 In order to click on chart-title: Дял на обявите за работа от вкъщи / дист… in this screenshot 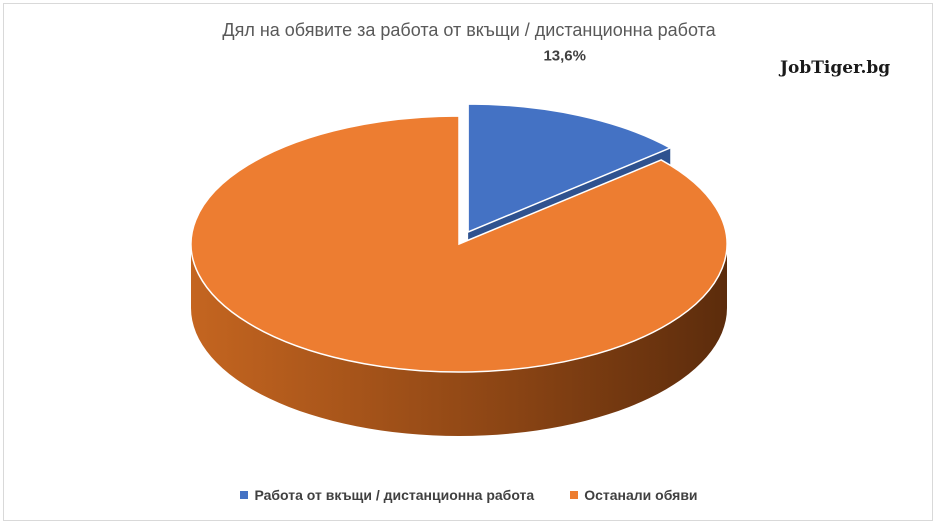, I will do `click(469, 30)`.